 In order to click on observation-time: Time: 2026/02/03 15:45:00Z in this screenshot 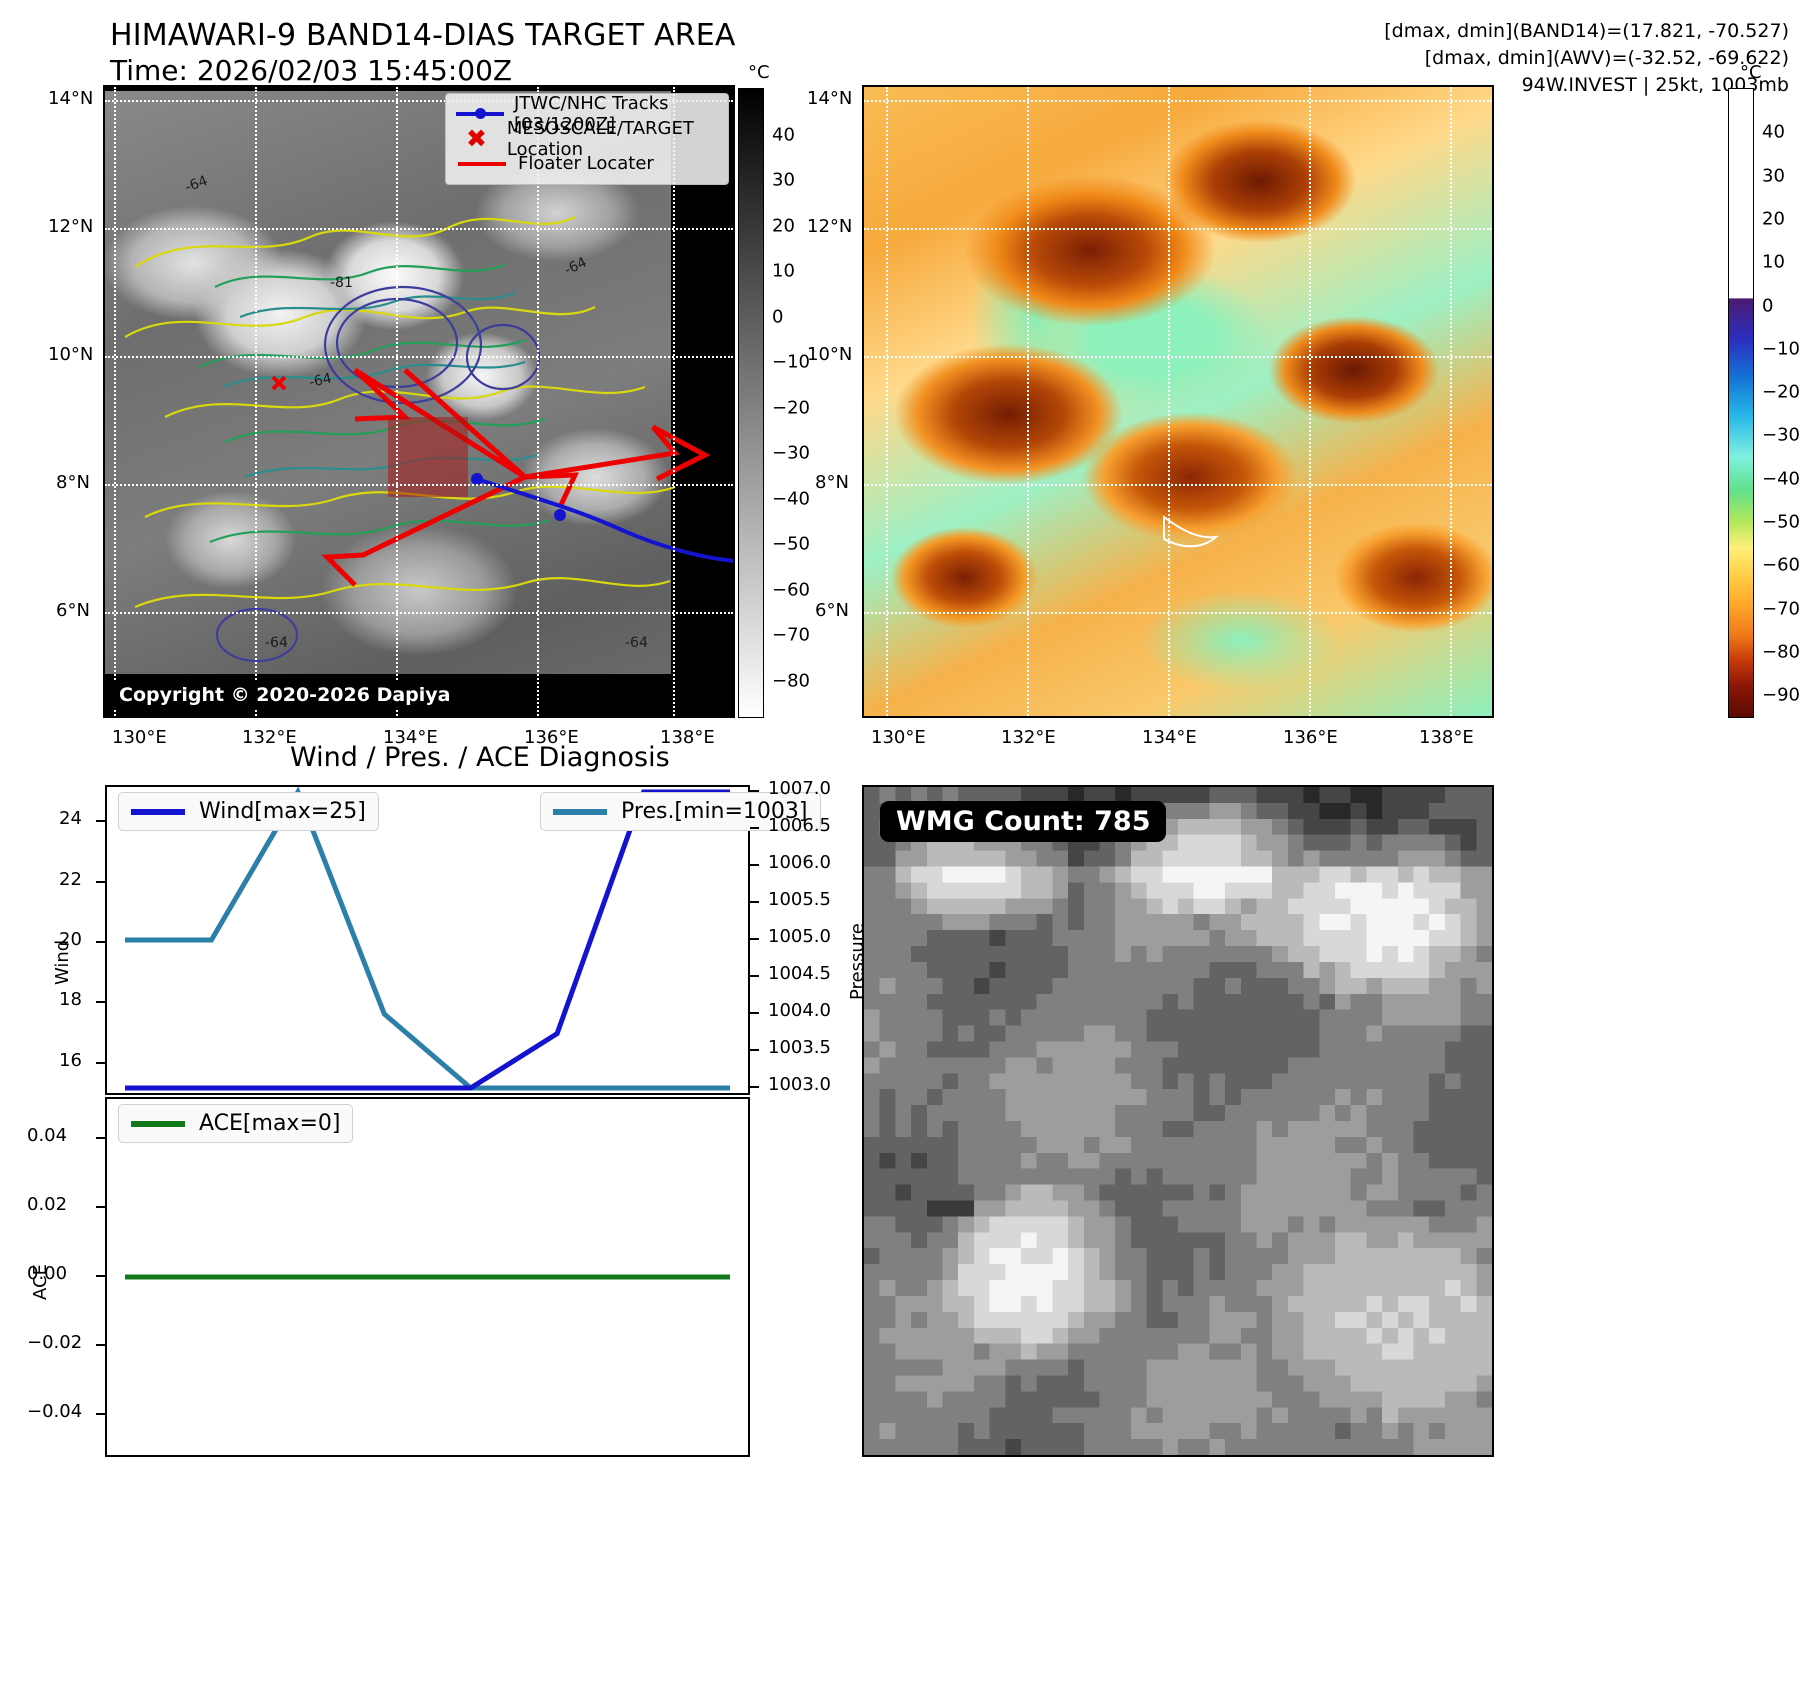, I will do `click(311, 70)`.